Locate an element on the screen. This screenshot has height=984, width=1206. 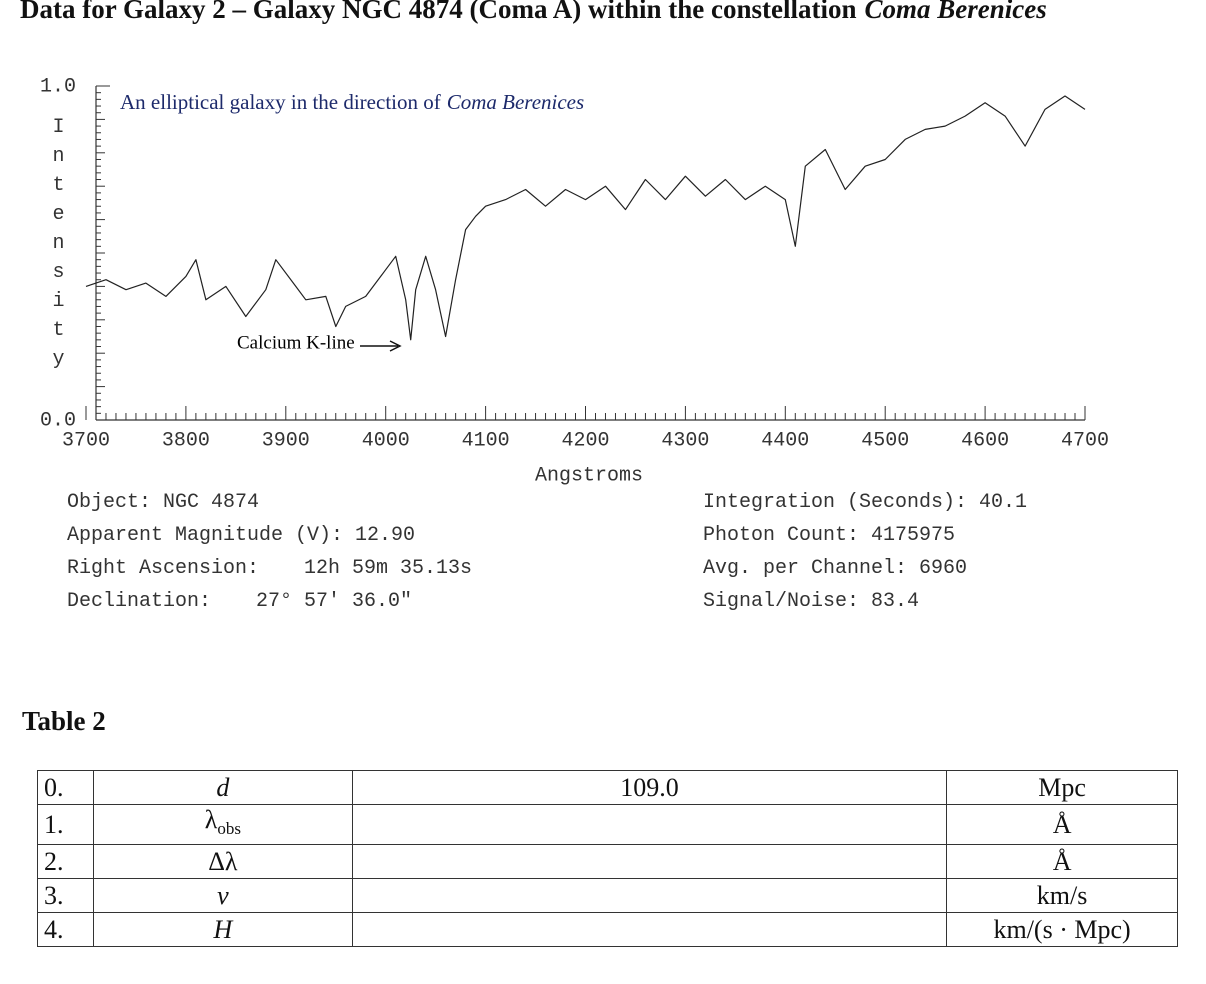
info-label: Right Ascension: is located at coordinates (163, 568).